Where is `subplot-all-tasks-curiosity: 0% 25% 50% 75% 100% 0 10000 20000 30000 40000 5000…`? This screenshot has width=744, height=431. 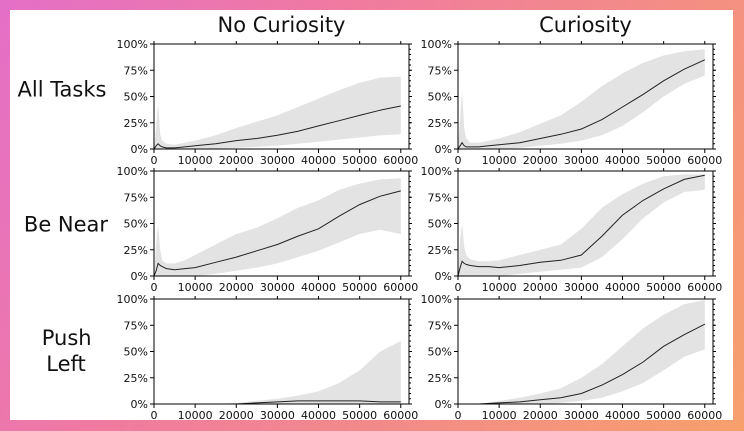 subplot-all-tasks-curiosity: 0% 25% 50% 75% 100% 0 10000 20000 30000 40000 5000… is located at coordinates (572, 102).